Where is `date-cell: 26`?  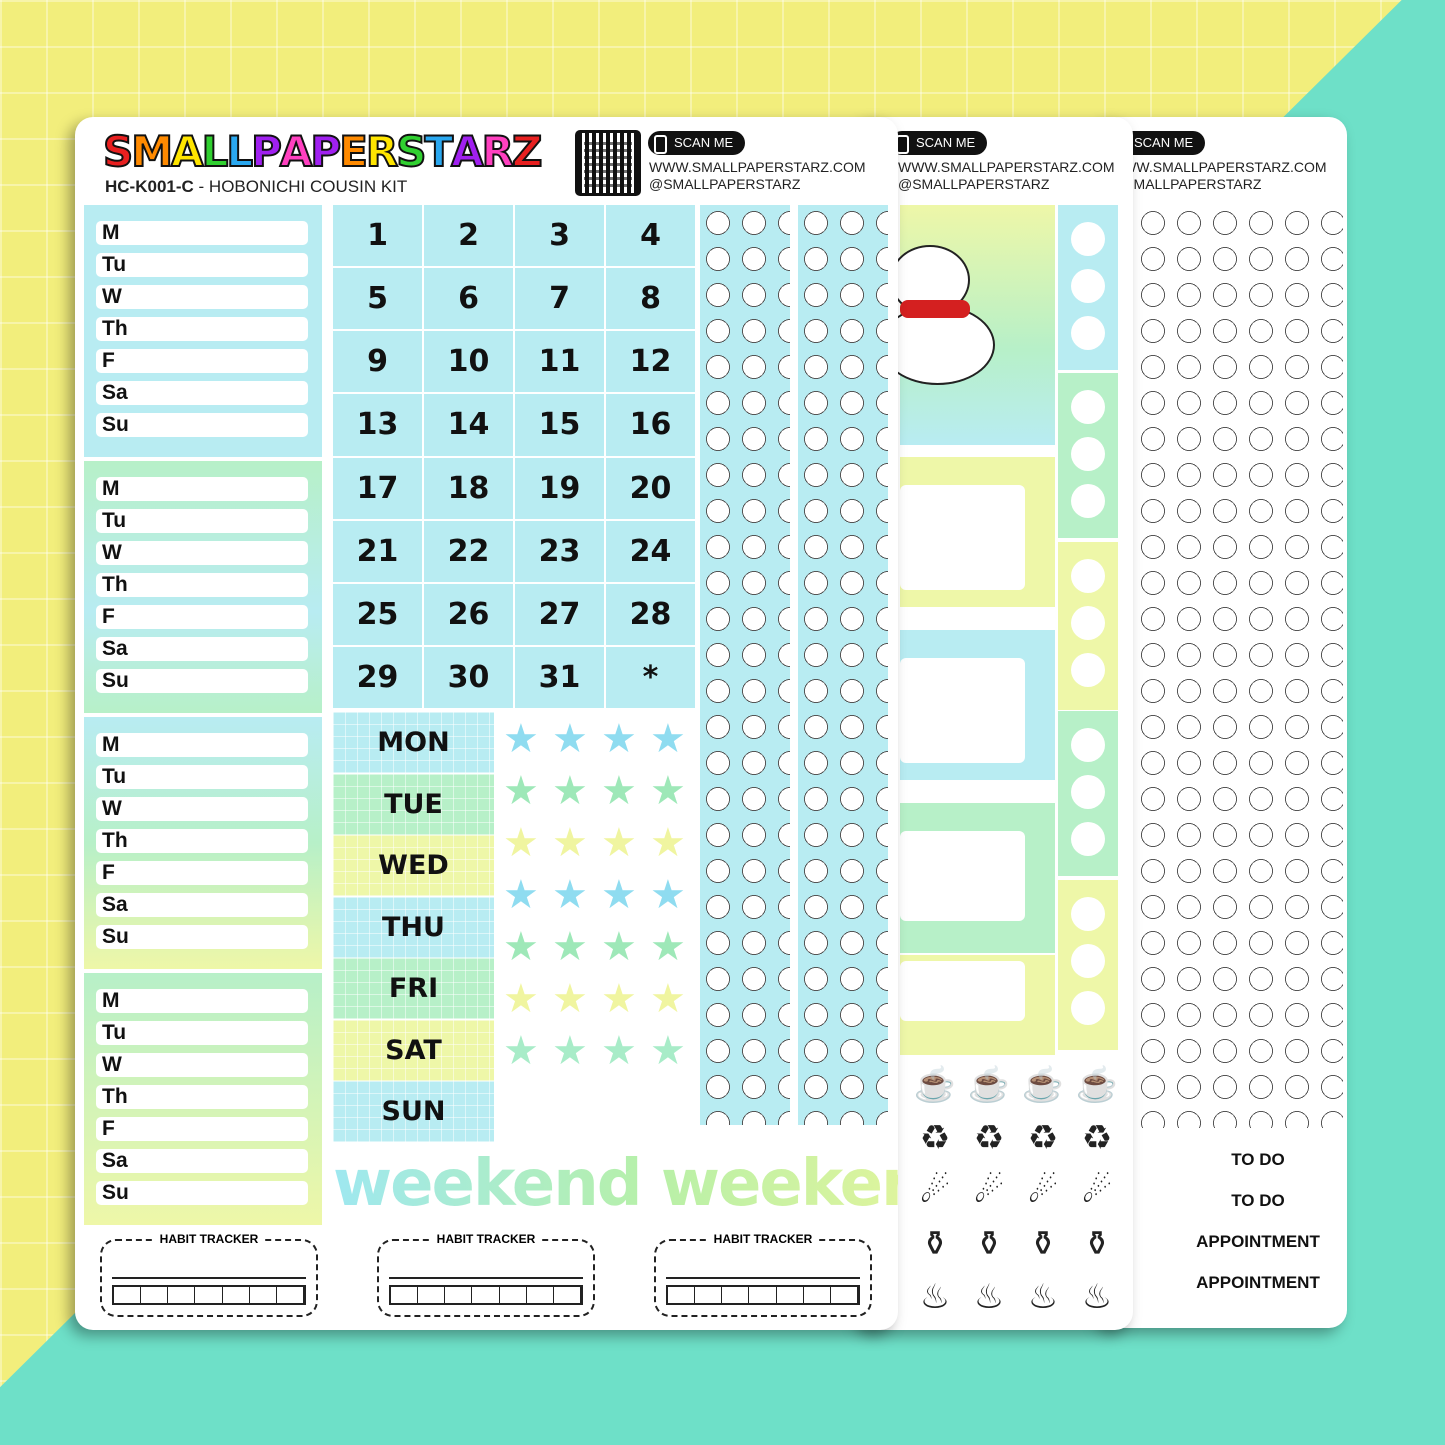 date-cell: 26 is located at coordinates (468, 614).